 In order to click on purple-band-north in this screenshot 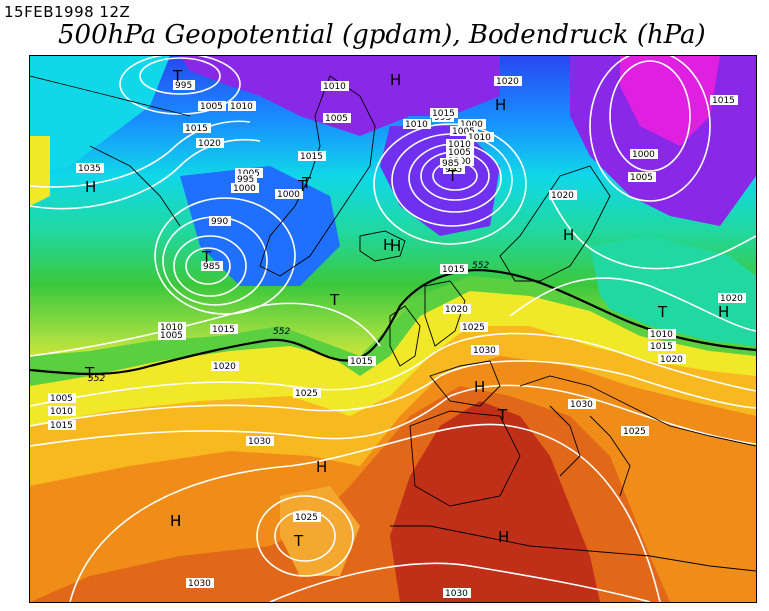, I will do `click(340, 96)`.